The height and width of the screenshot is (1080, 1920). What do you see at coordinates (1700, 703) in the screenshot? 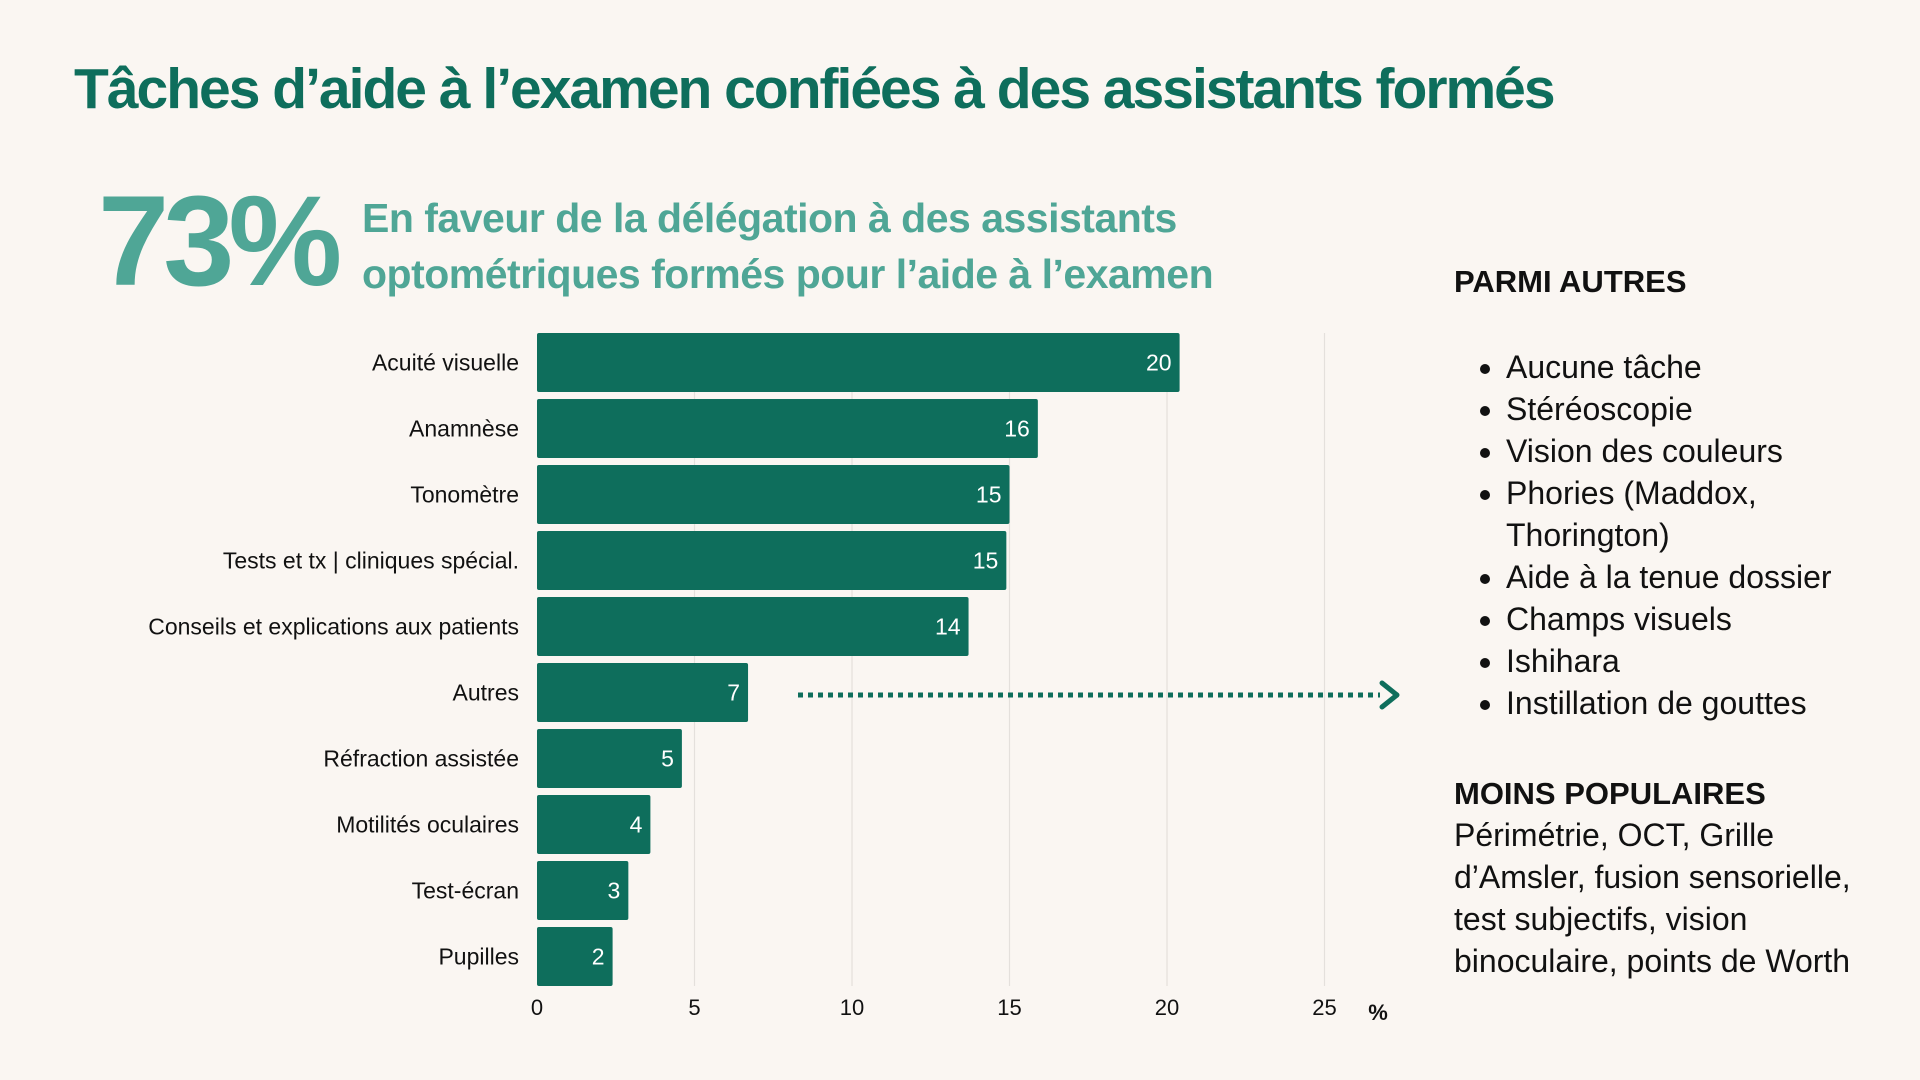
I see `others-item: Instillation de gouttes` at bounding box center [1700, 703].